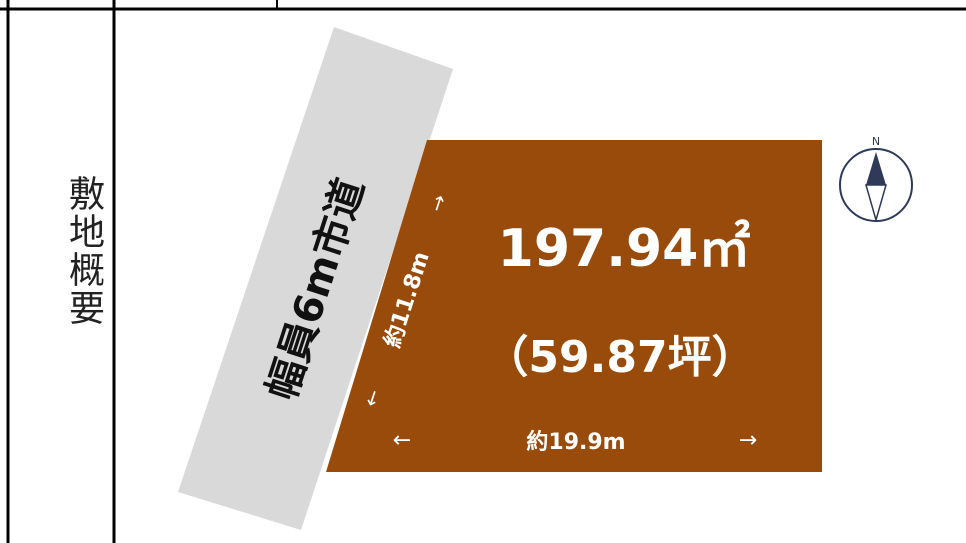 This screenshot has height=543, width=966. I want to click on compass-north-label: N, so click(876, 141).